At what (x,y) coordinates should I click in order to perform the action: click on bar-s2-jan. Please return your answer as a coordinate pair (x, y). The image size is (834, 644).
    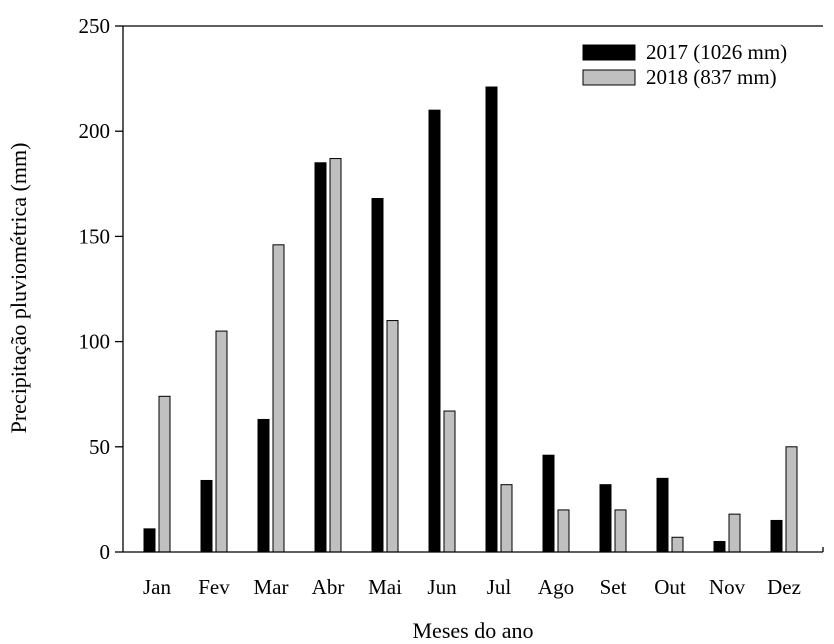
    Looking at the image, I should click on (164, 474).